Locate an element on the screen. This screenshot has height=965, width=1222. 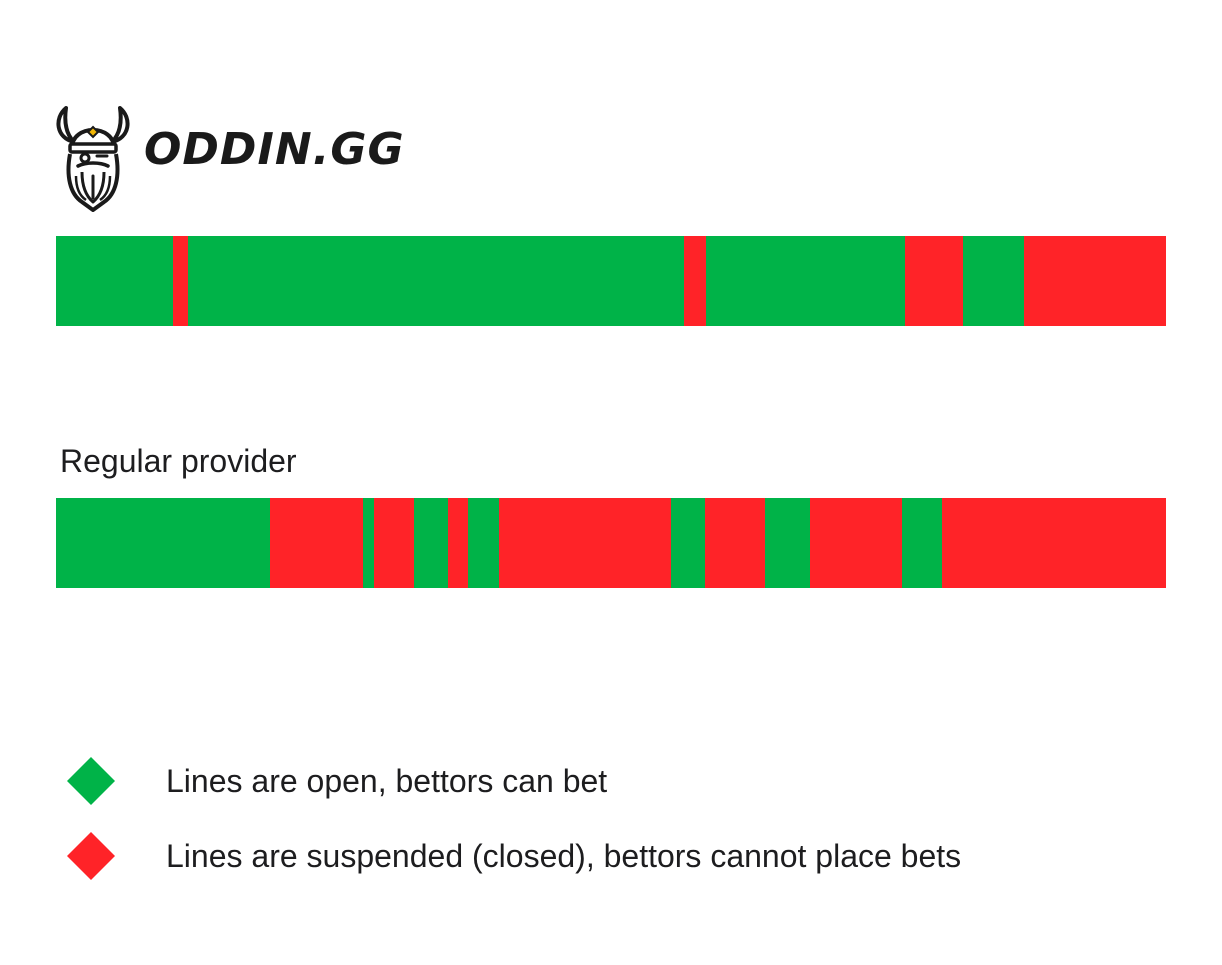
legend-open: Lines are open, bettors can bet is located at coordinates (616, 781).